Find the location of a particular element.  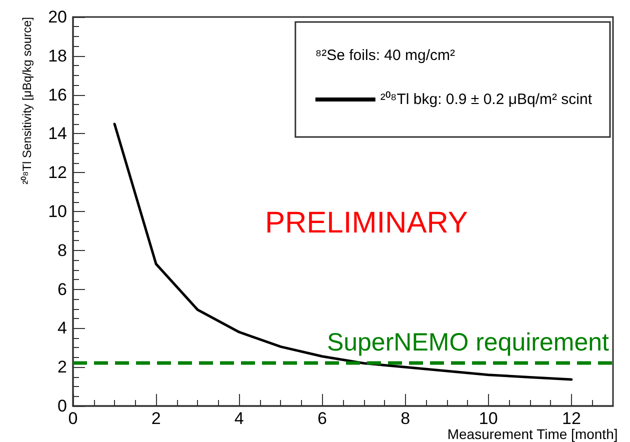

x-tick-label: 2 is located at coordinates (156, 418).